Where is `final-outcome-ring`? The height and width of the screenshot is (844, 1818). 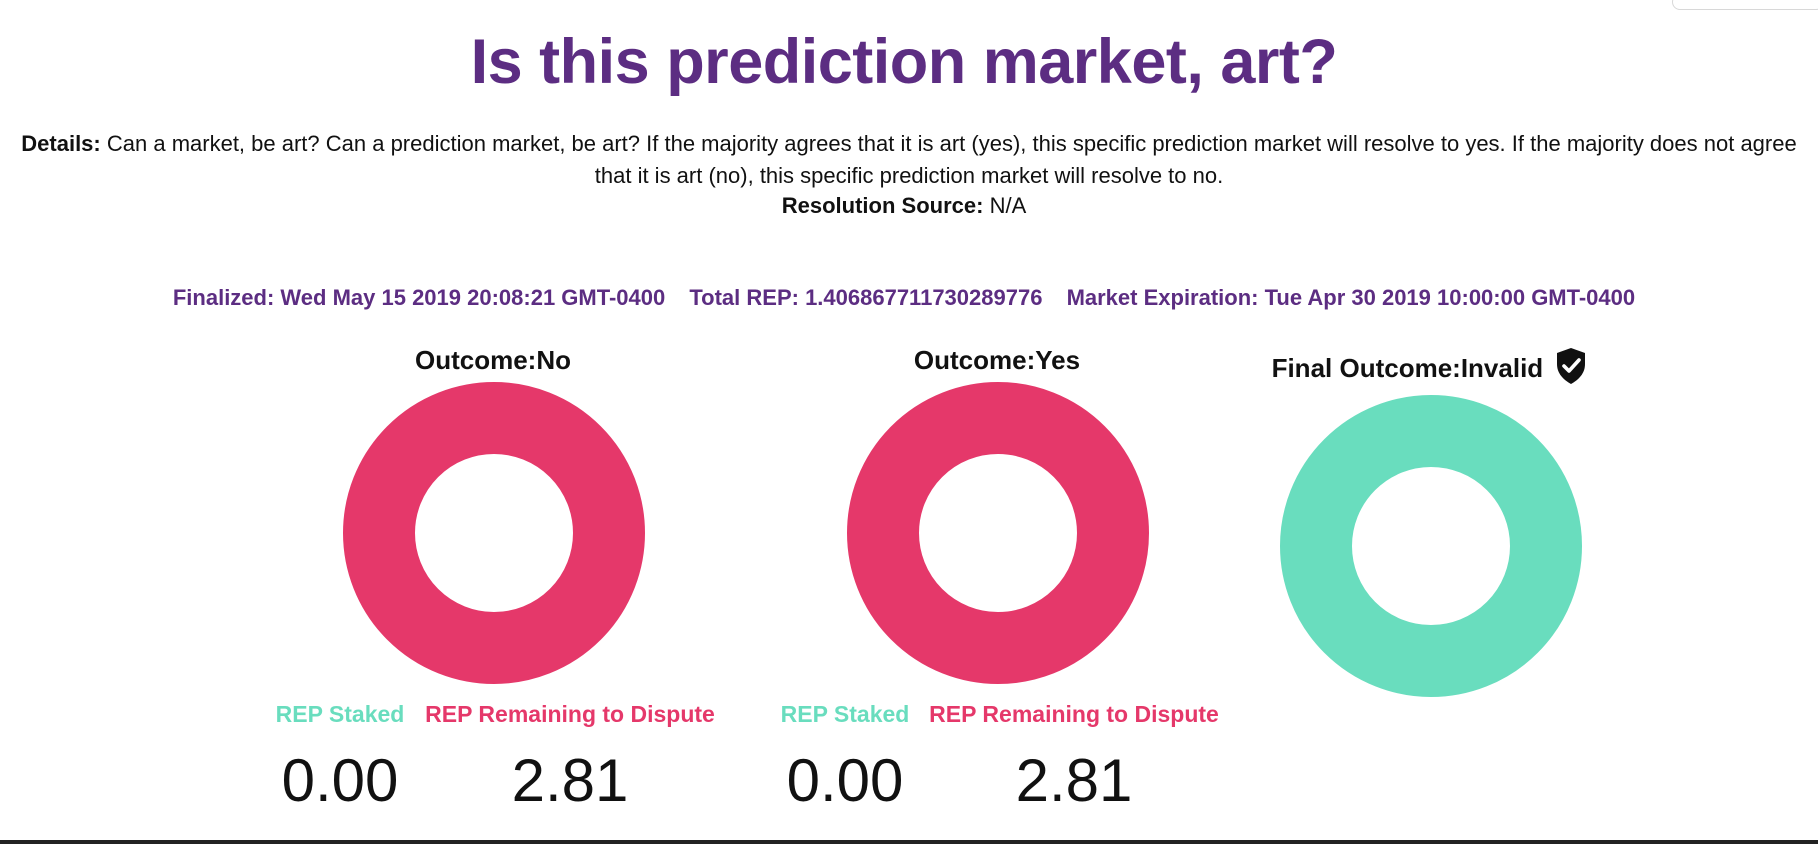
final-outcome-ring is located at coordinates (1431, 546).